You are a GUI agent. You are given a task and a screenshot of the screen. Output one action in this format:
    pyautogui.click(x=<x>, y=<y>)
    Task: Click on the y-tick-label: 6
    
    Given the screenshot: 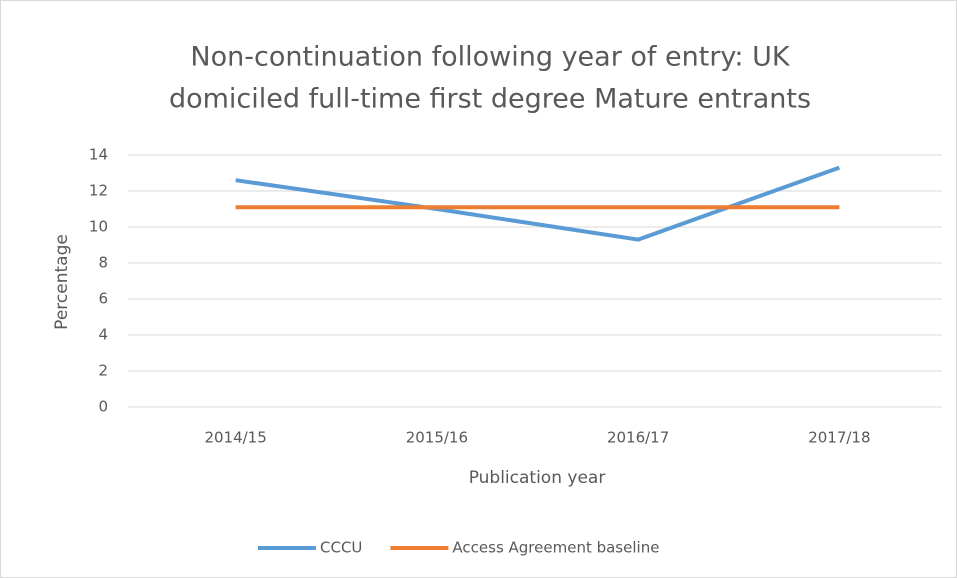 What is the action you would take?
    pyautogui.click(x=103, y=299)
    